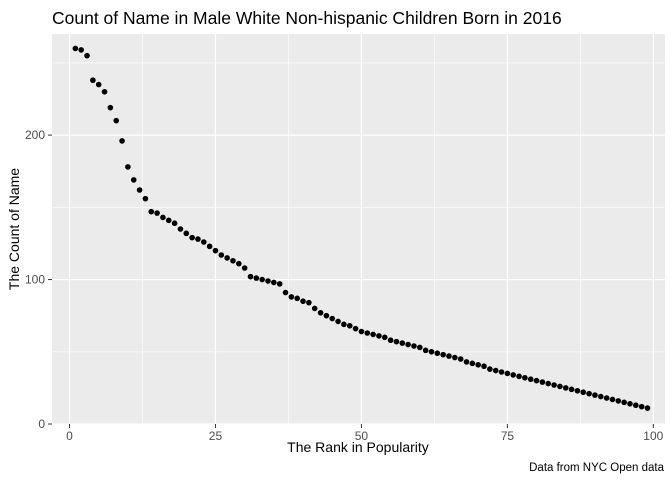 The width and height of the screenshot is (672, 480). What do you see at coordinates (508, 436) in the screenshot?
I see `x-tick-label: 75` at bounding box center [508, 436].